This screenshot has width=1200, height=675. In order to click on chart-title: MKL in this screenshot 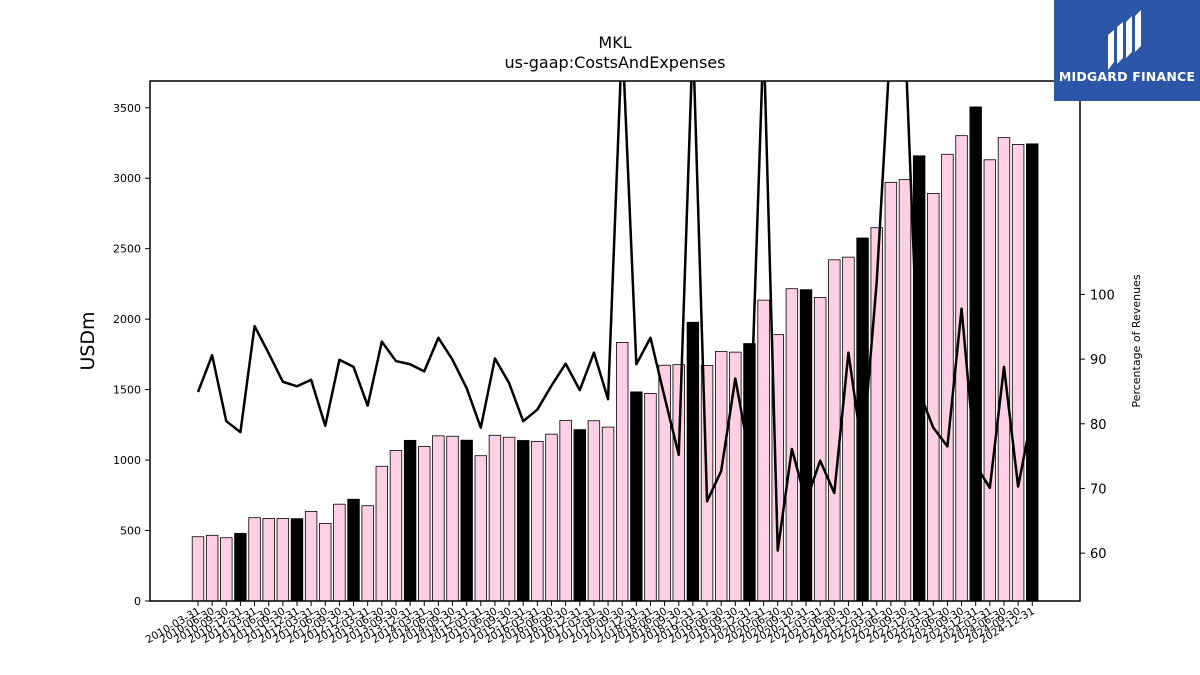, I will do `click(614, 42)`.